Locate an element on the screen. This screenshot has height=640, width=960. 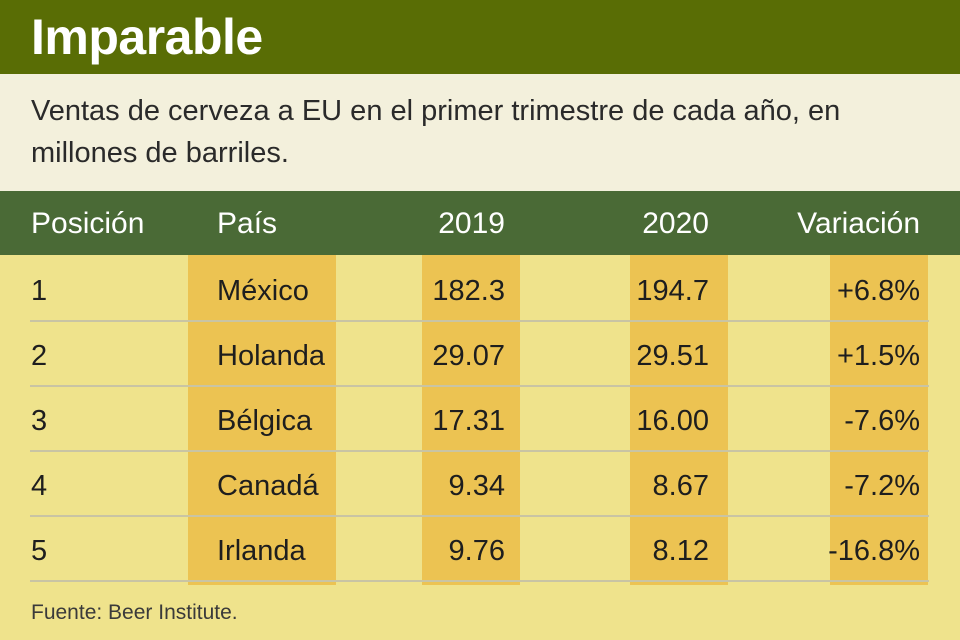
chart-title: Imparable is located at coordinates (147, 37).